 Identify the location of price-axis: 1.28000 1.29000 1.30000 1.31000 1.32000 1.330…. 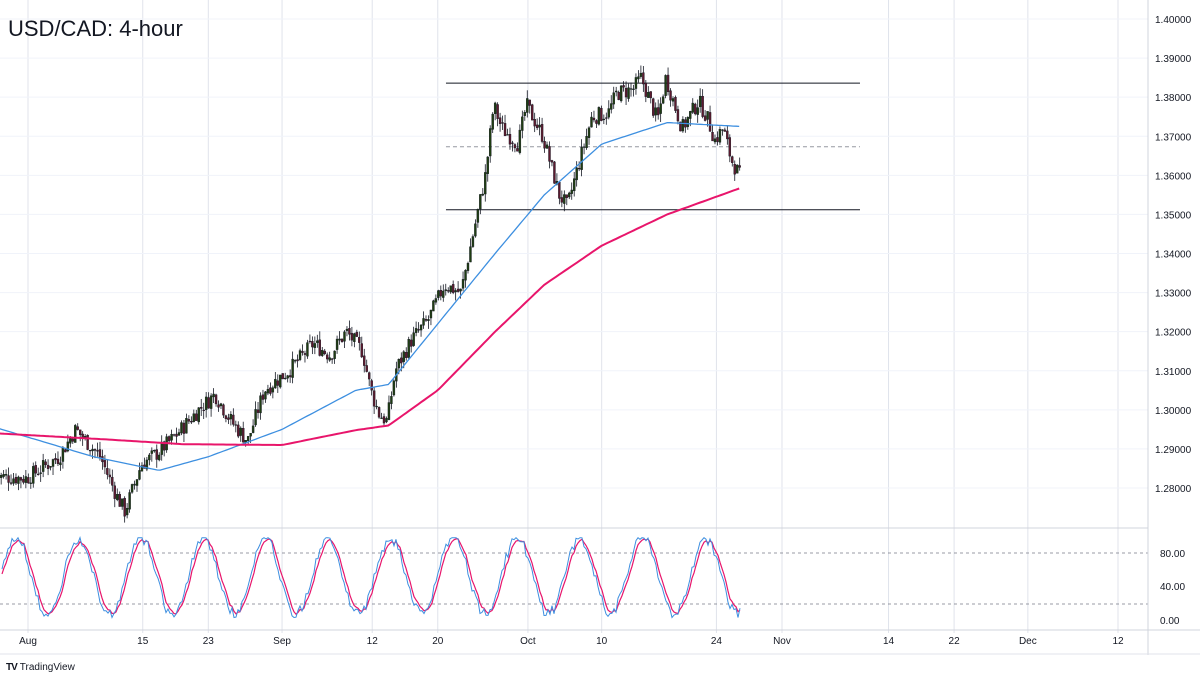
(1173, 255).